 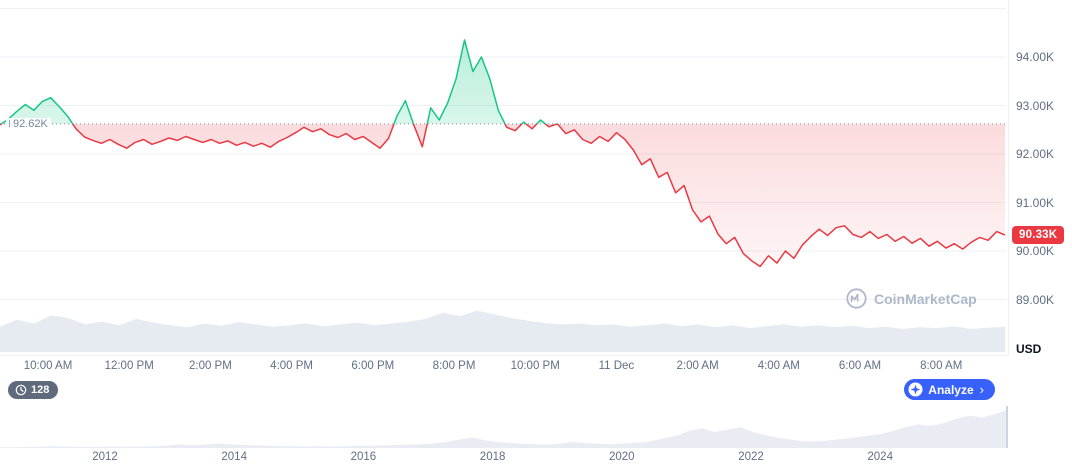 I want to click on analyze-label: Analyze, so click(x=951, y=389).